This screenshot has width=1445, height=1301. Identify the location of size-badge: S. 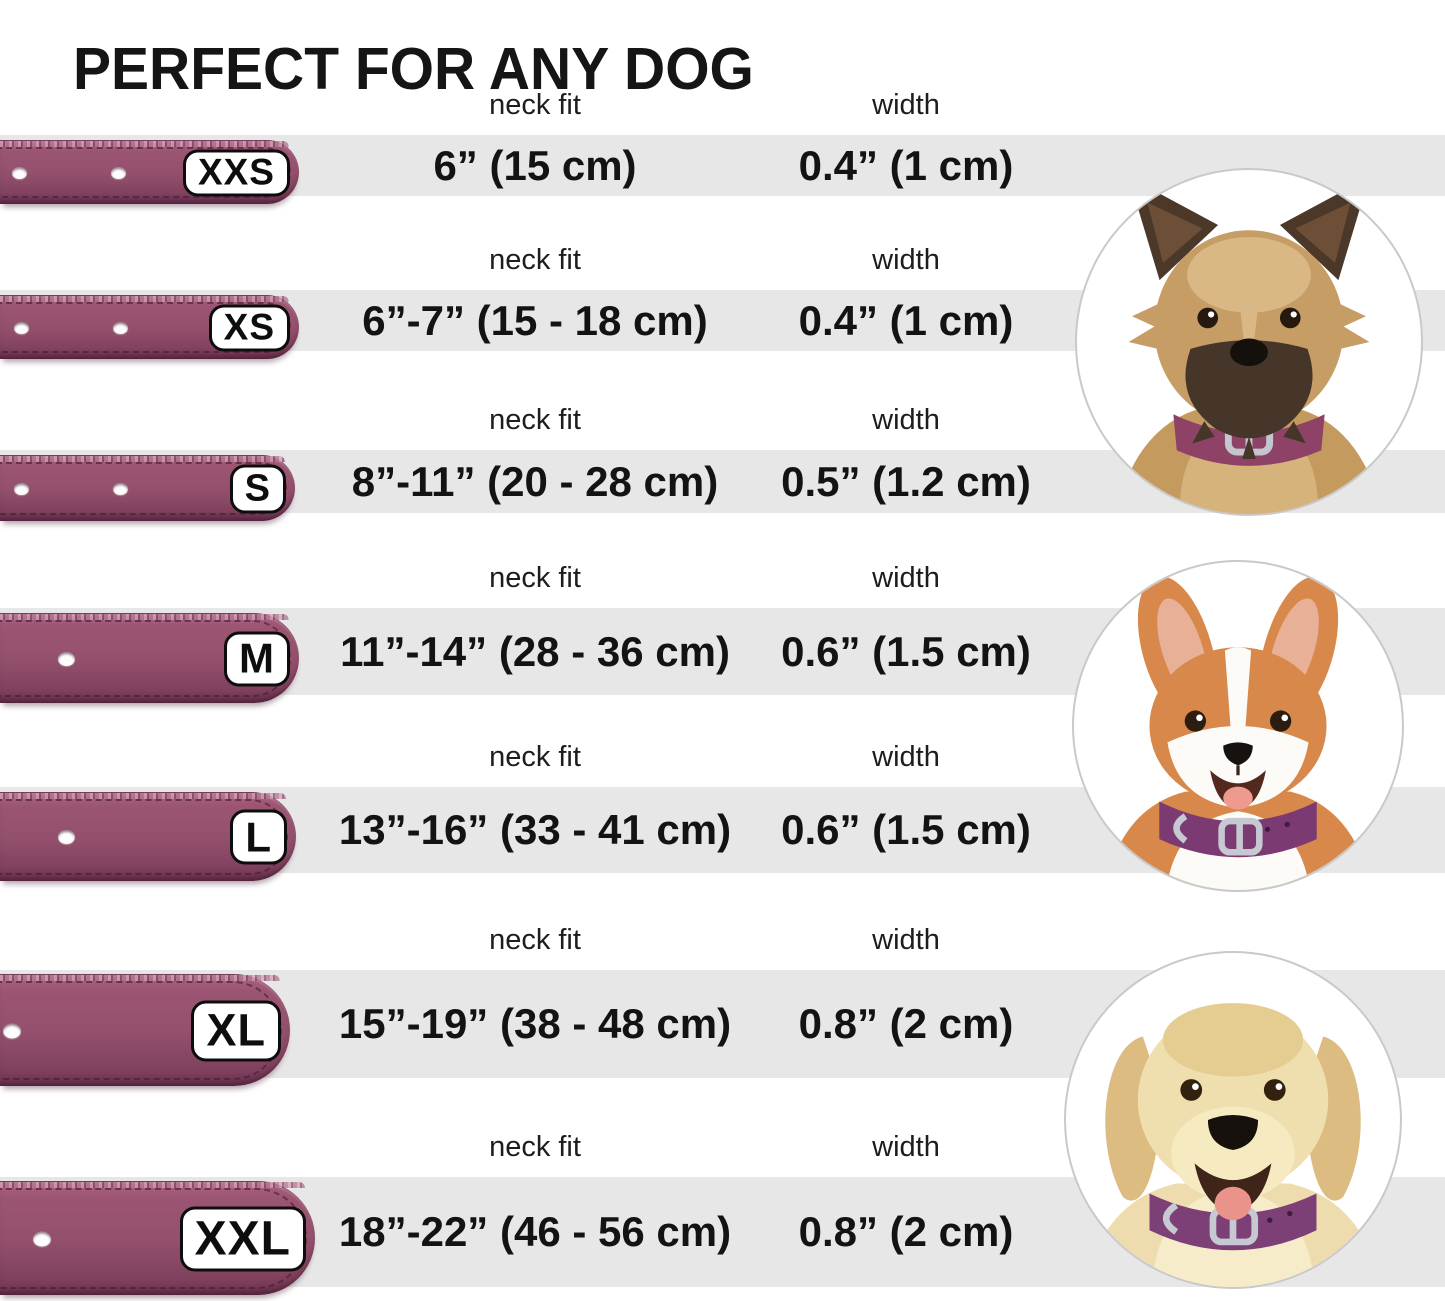
(257, 488).